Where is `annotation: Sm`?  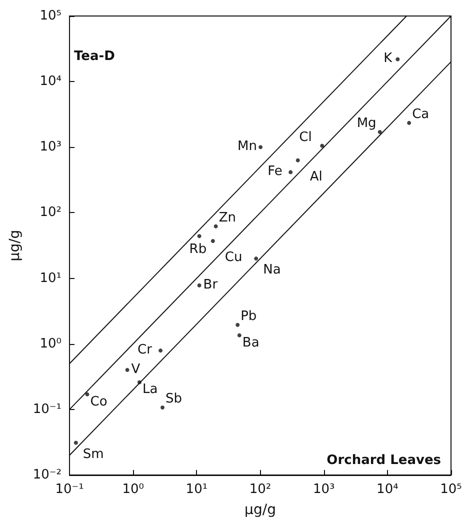 annotation: Sm is located at coordinates (93, 454).